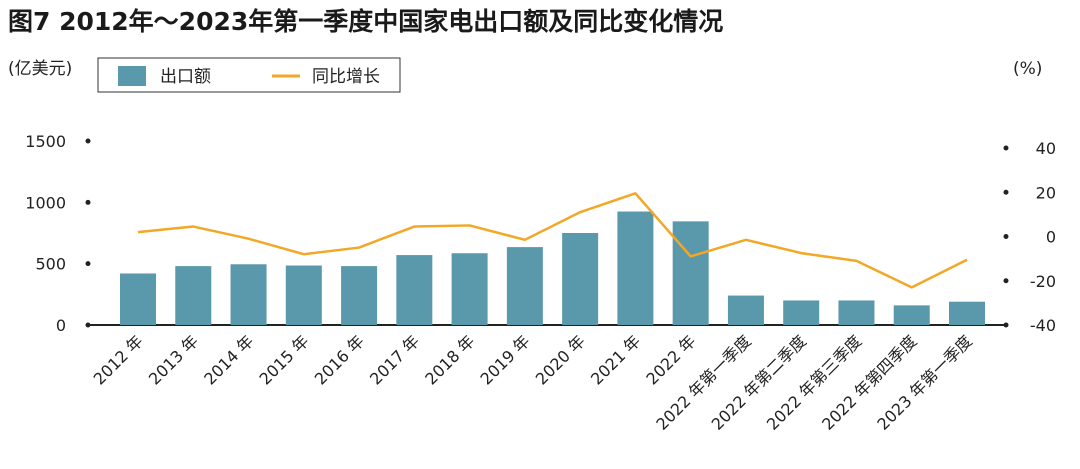 The height and width of the screenshot is (469, 1080). Describe the element at coordinates (560, 359) in the screenshot. I see `x-tick-label: 2020 年` at that location.